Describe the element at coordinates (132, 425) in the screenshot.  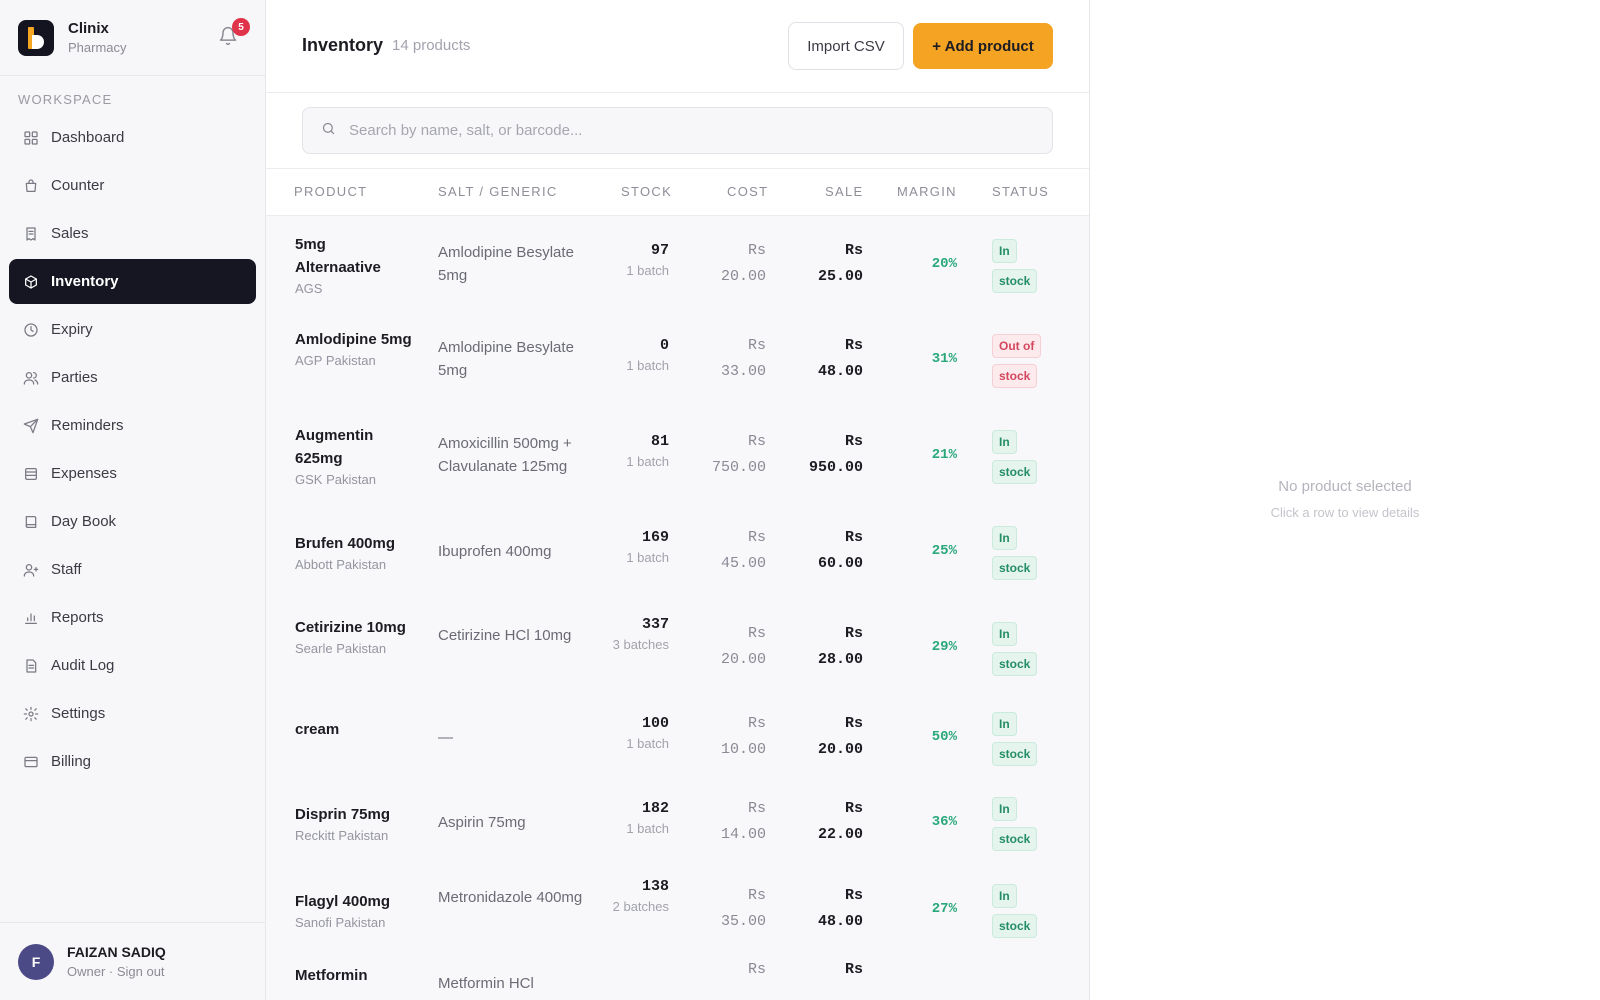
I see `sidebar-item-reminders: Reminders` at that location.